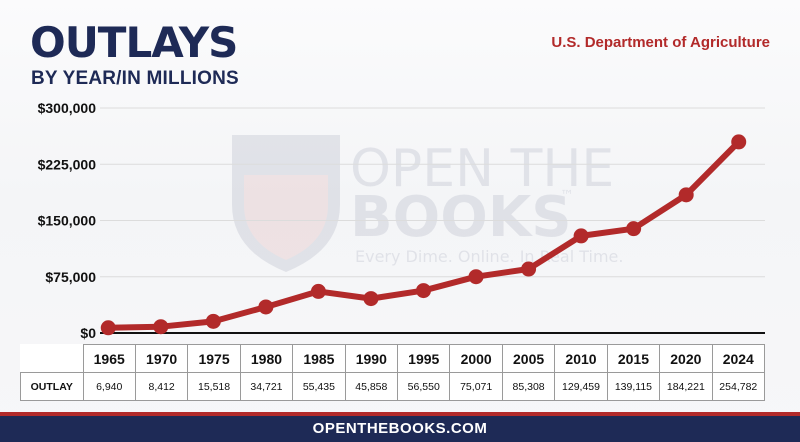 The image size is (800, 442). Describe the element at coordinates (633, 358) in the screenshot. I see `table-year-2015: 2015` at that location.